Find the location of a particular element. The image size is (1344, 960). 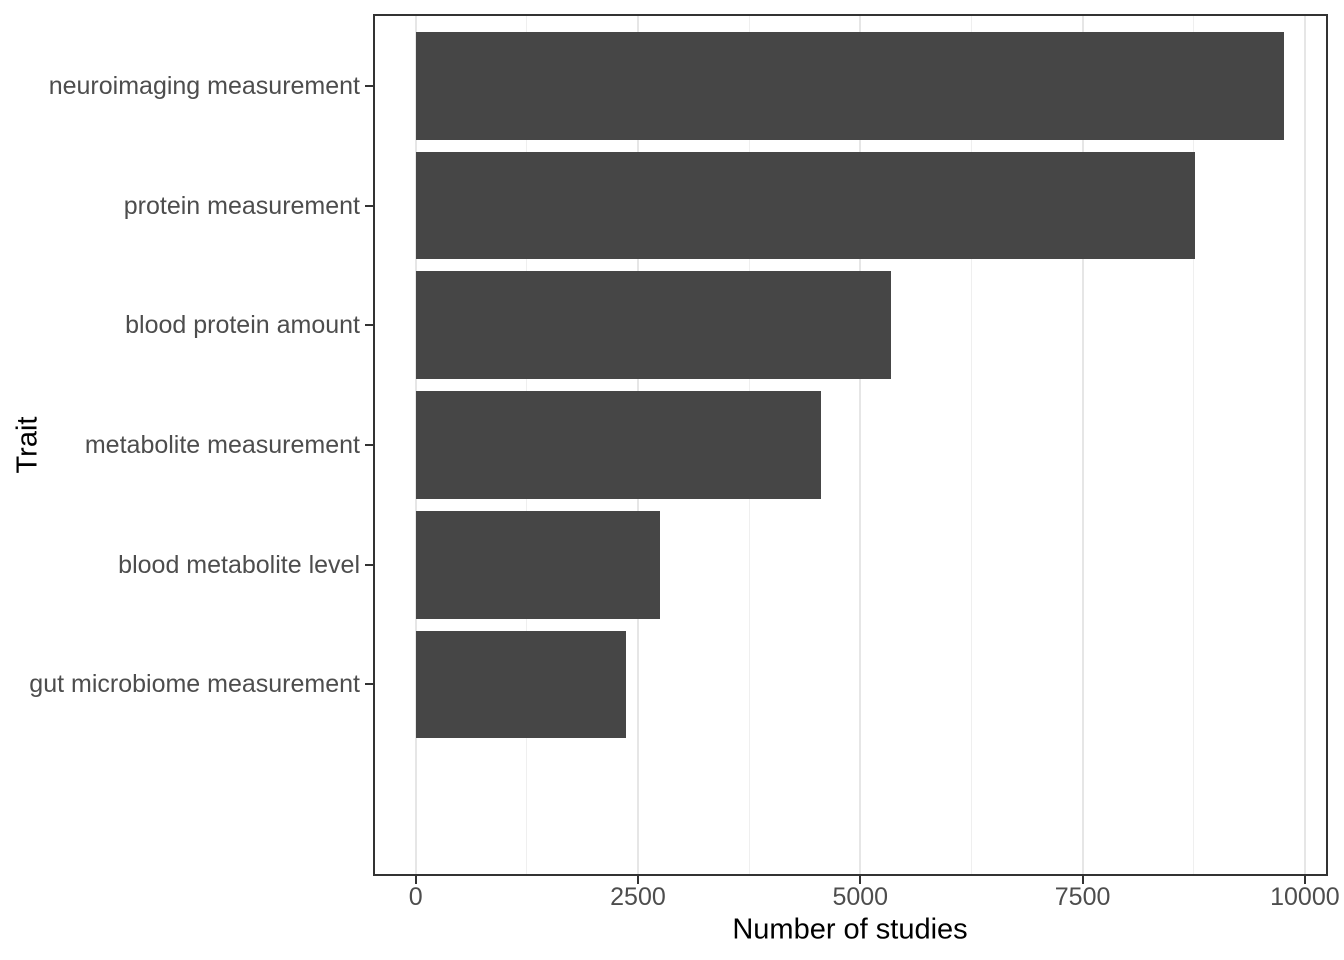

x-axis-title: Number of studies is located at coordinates (850, 929).